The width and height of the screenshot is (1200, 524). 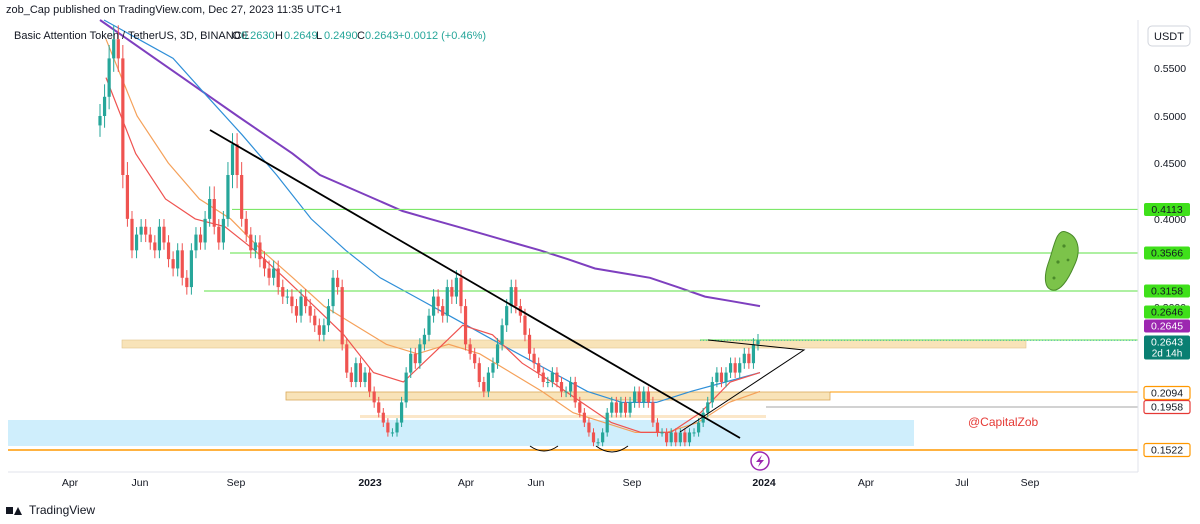 I want to click on support-zone-middle, so click(x=558, y=396).